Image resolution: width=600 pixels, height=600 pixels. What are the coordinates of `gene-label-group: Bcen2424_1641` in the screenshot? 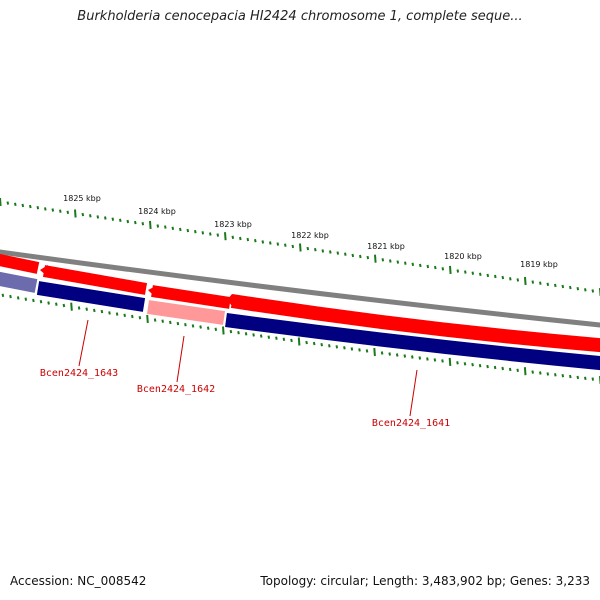 It's located at (411, 399).